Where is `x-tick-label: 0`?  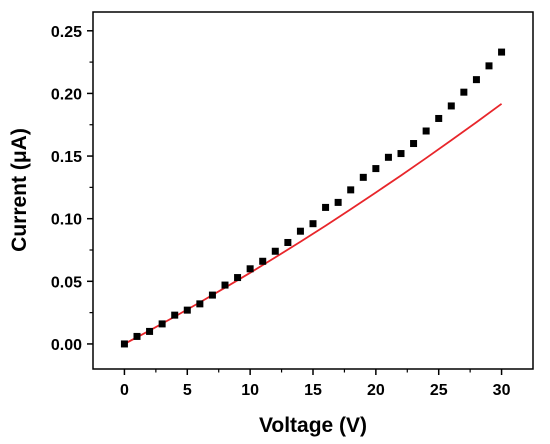 x-tick-label: 0 is located at coordinates (124, 390).